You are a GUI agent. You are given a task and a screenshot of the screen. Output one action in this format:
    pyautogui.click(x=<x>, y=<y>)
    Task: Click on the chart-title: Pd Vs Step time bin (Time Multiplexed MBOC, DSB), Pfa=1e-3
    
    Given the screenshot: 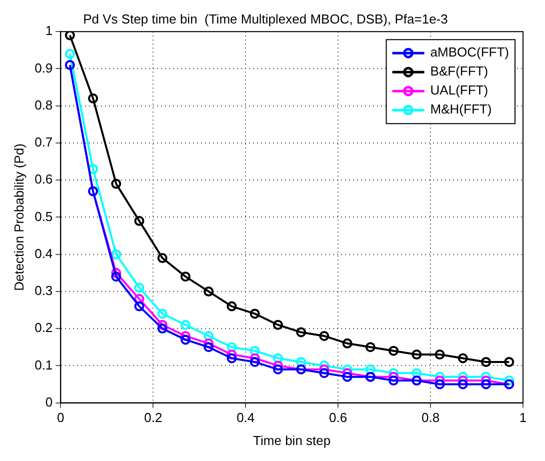 What is the action you would take?
    pyautogui.click(x=265, y=18)
    